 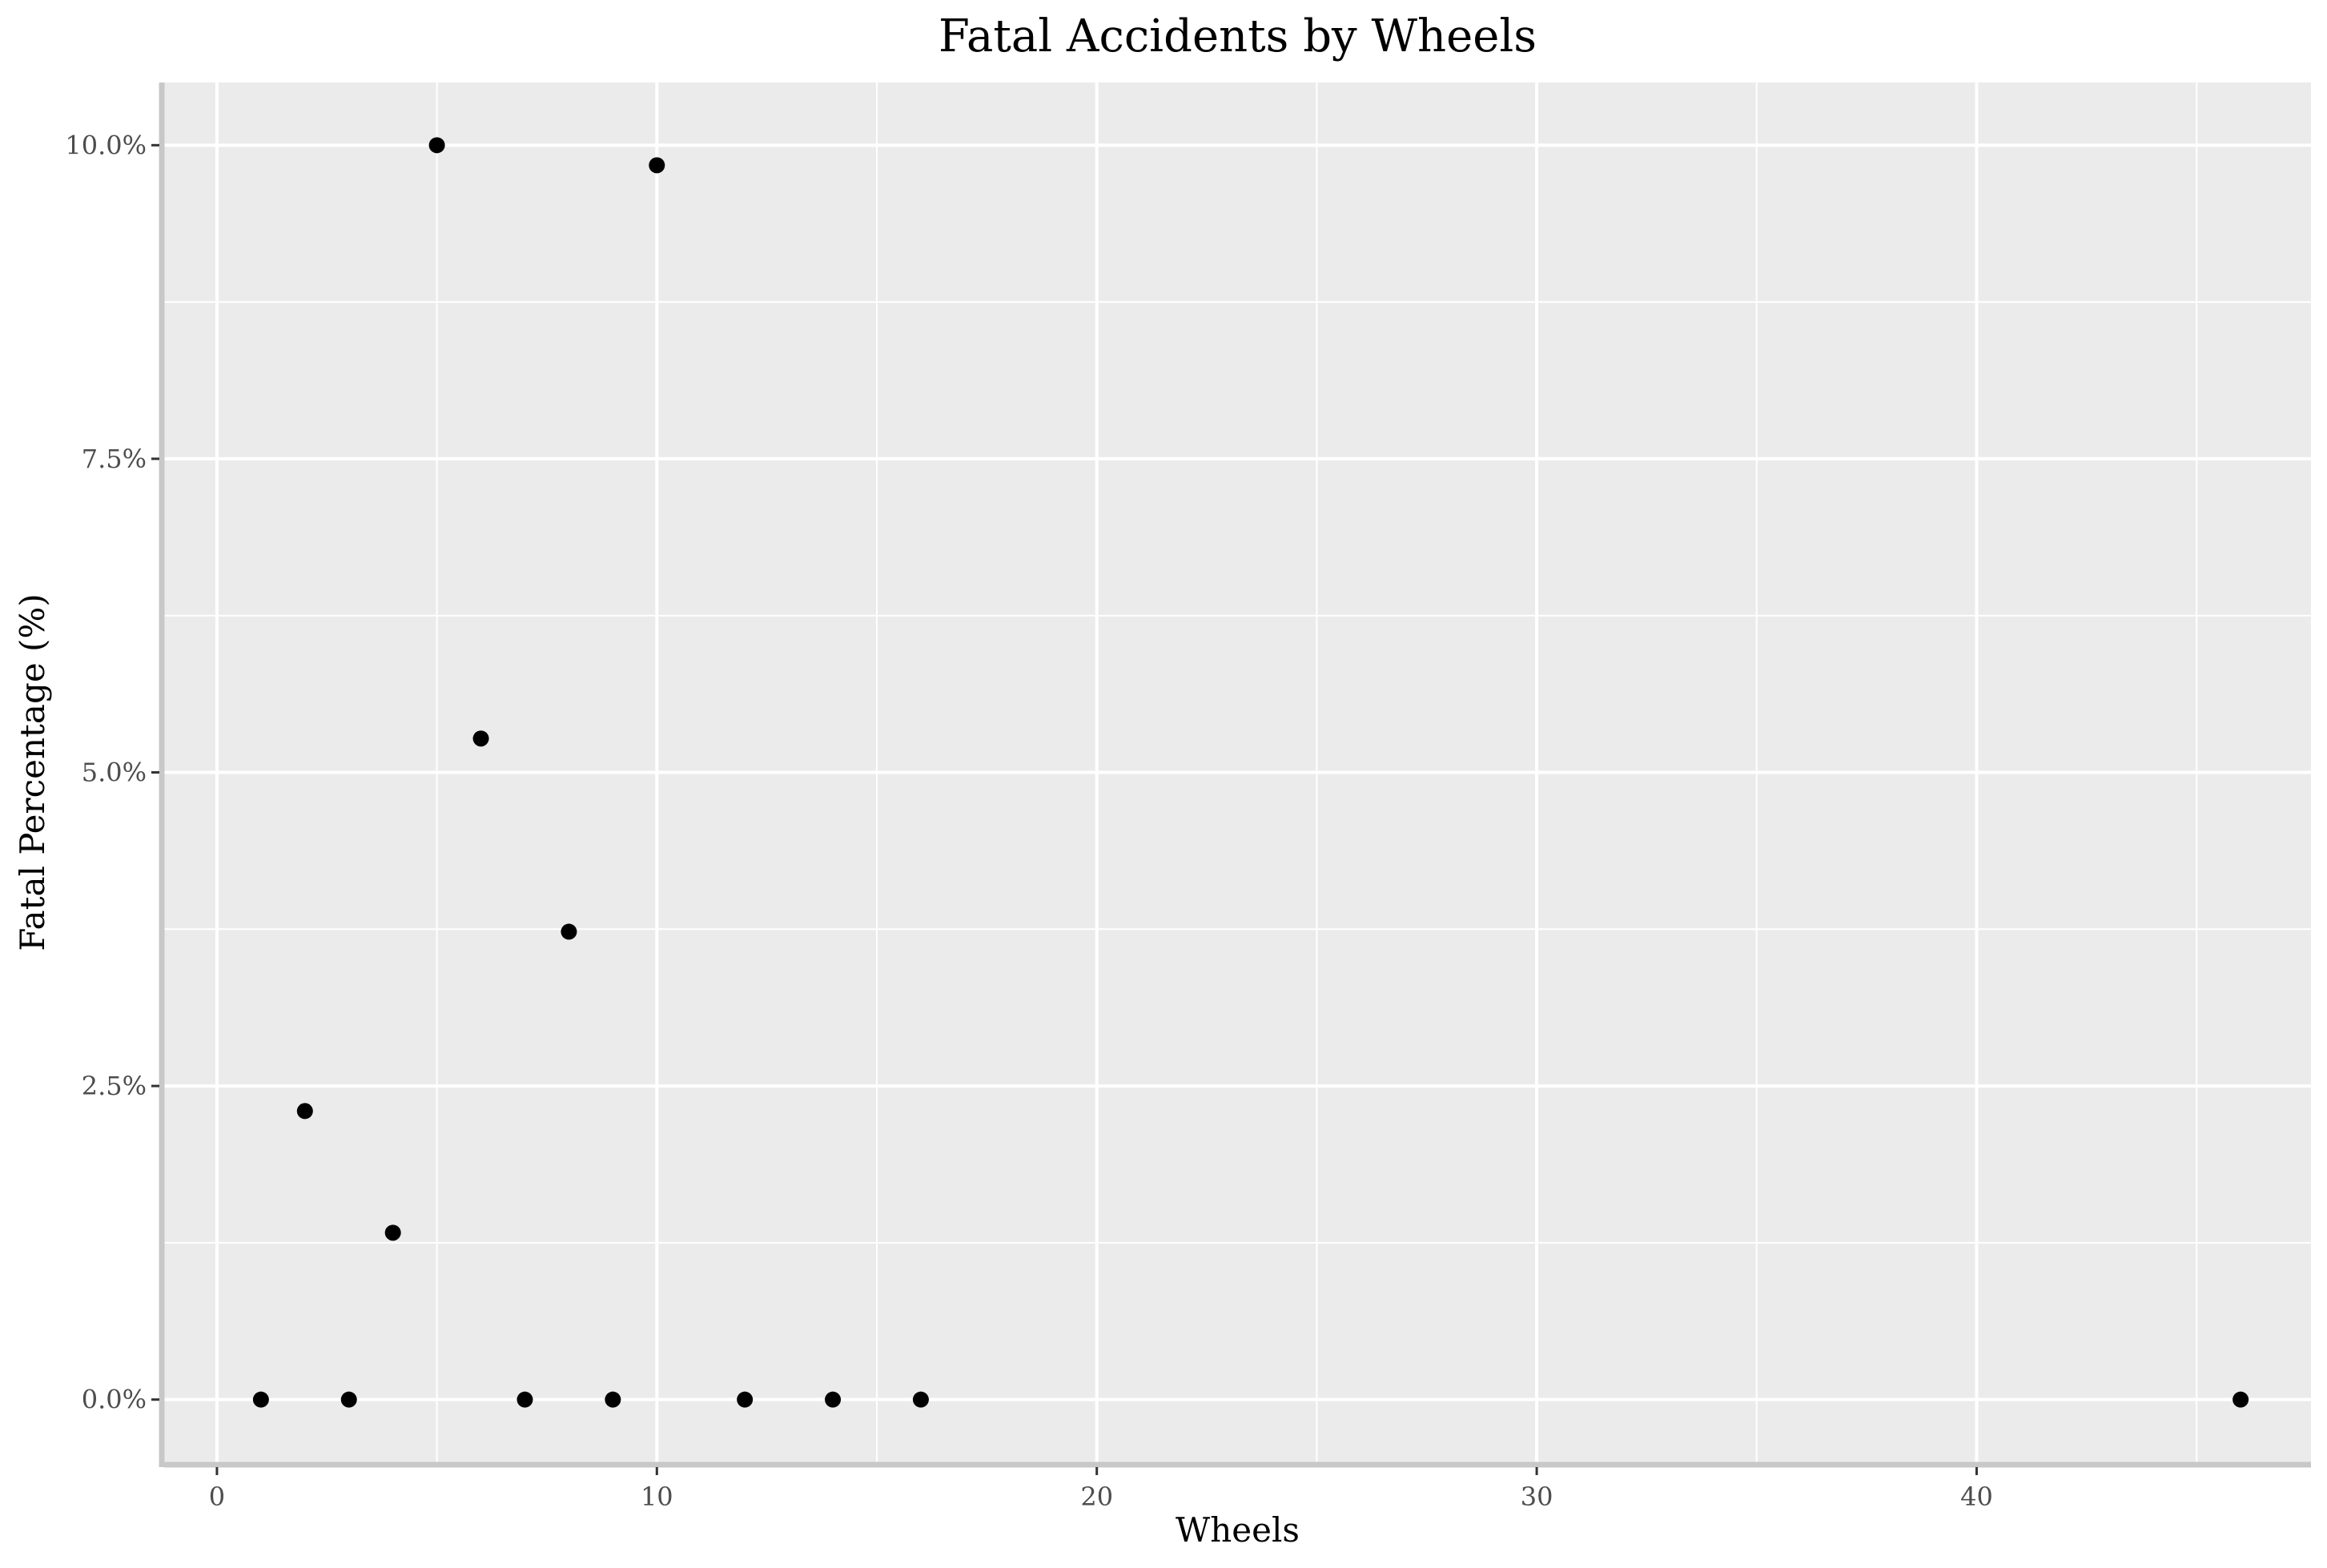 I want to click on x-tick-label: 40, so click(x=1977, y=1497).